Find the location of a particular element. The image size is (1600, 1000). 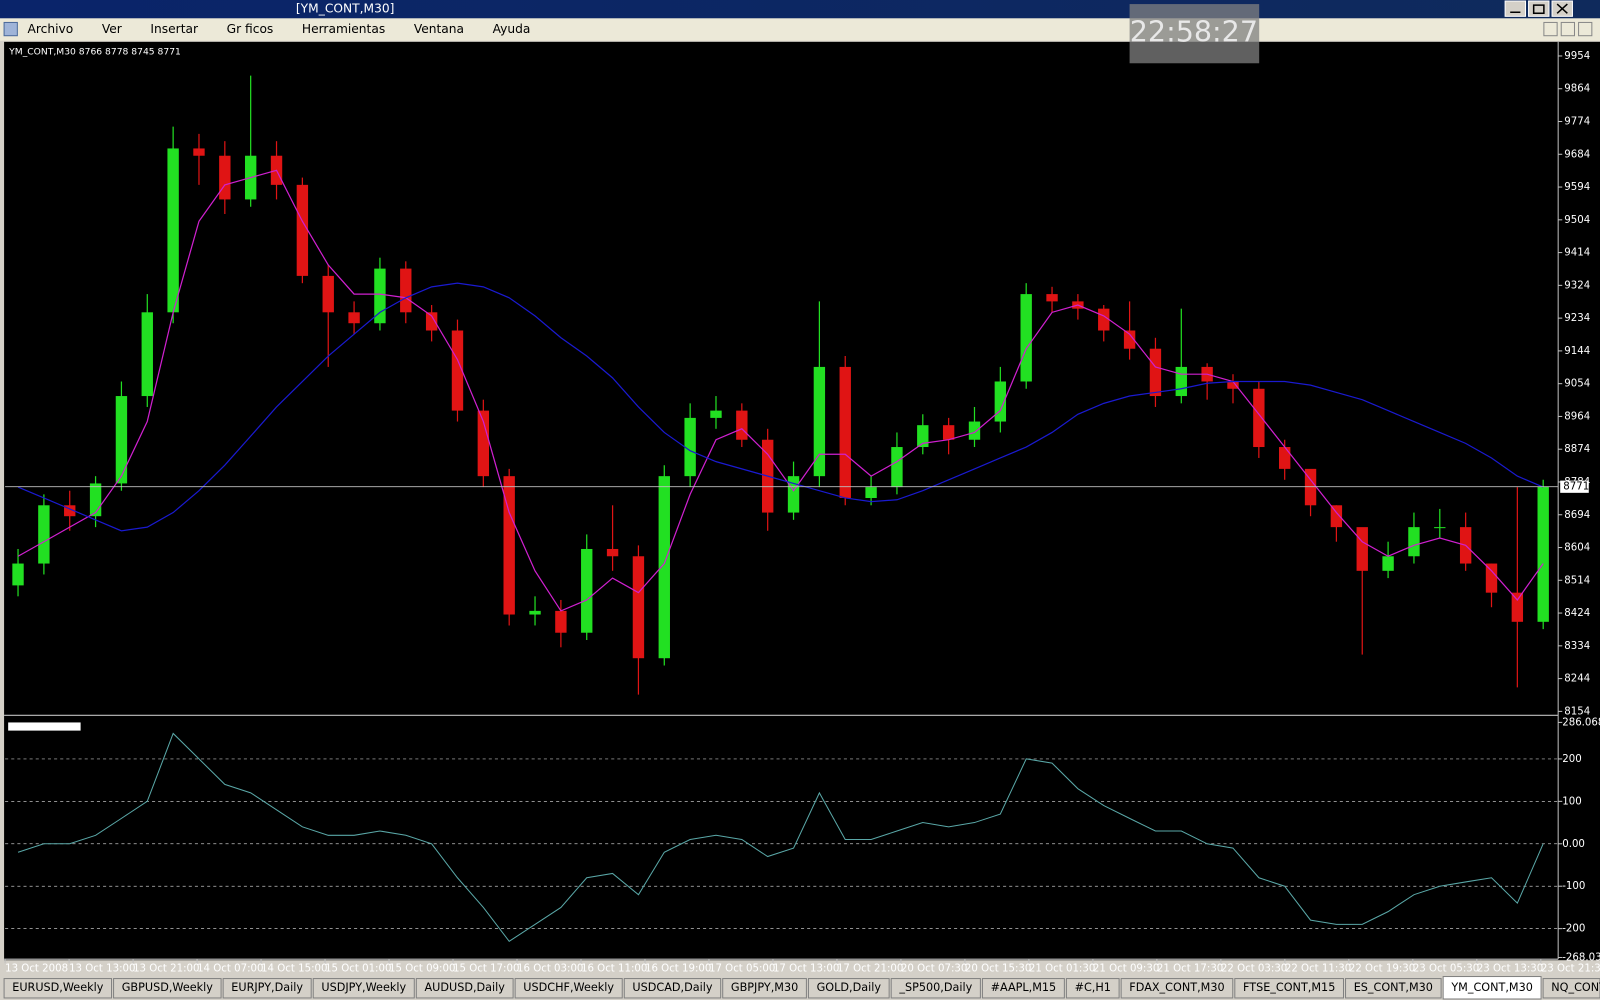

menu-item: Gr ficos is located at coordinates (250, 29).